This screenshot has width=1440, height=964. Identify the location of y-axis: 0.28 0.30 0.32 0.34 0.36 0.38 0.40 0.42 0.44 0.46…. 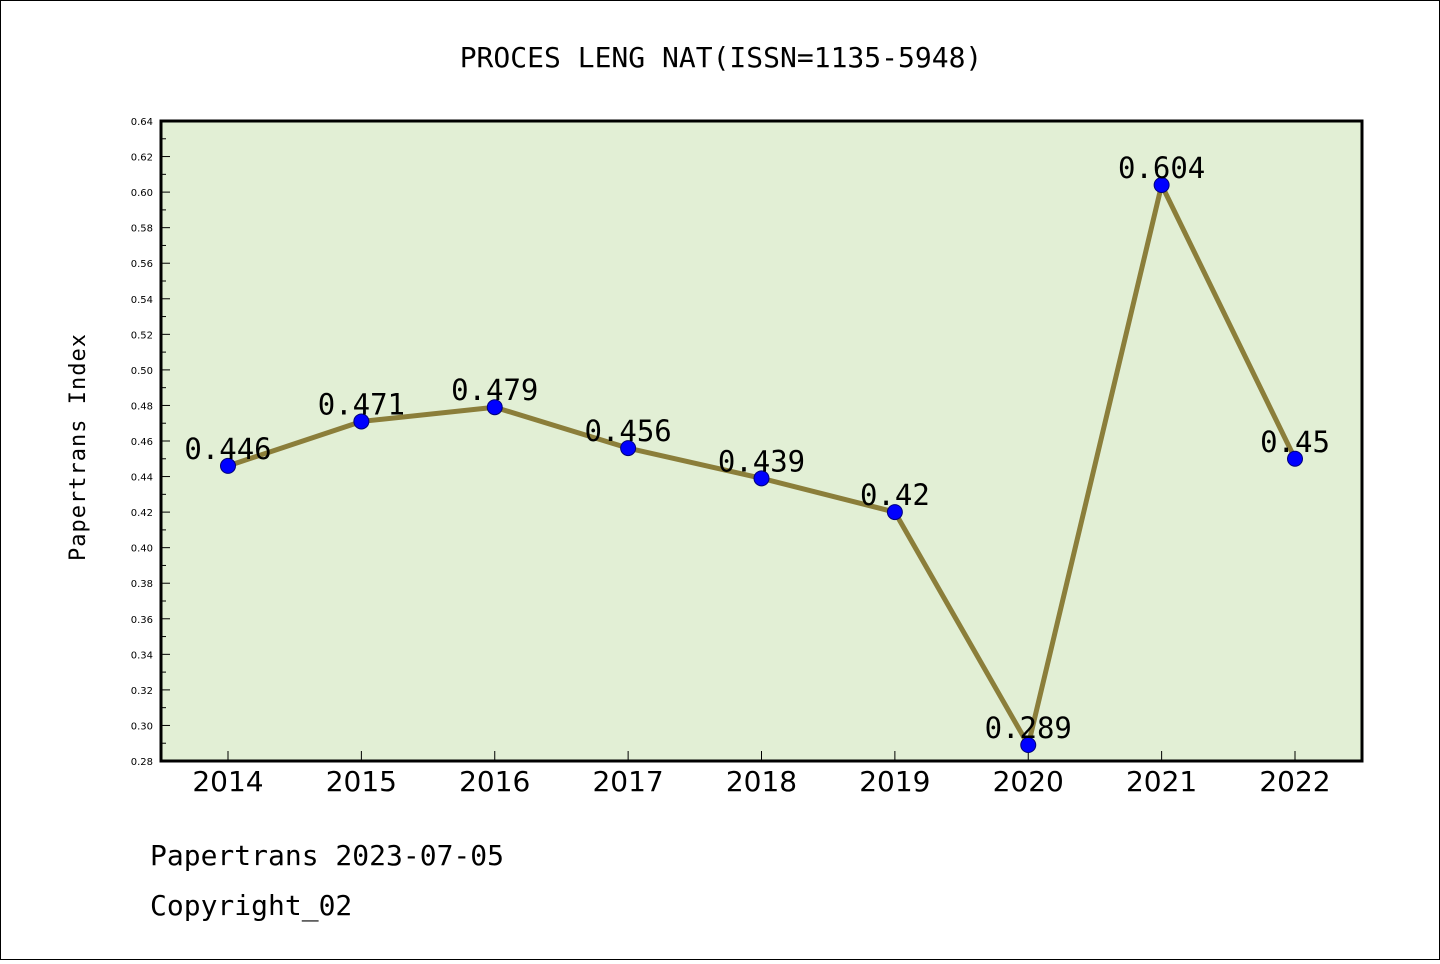
(150, 442).